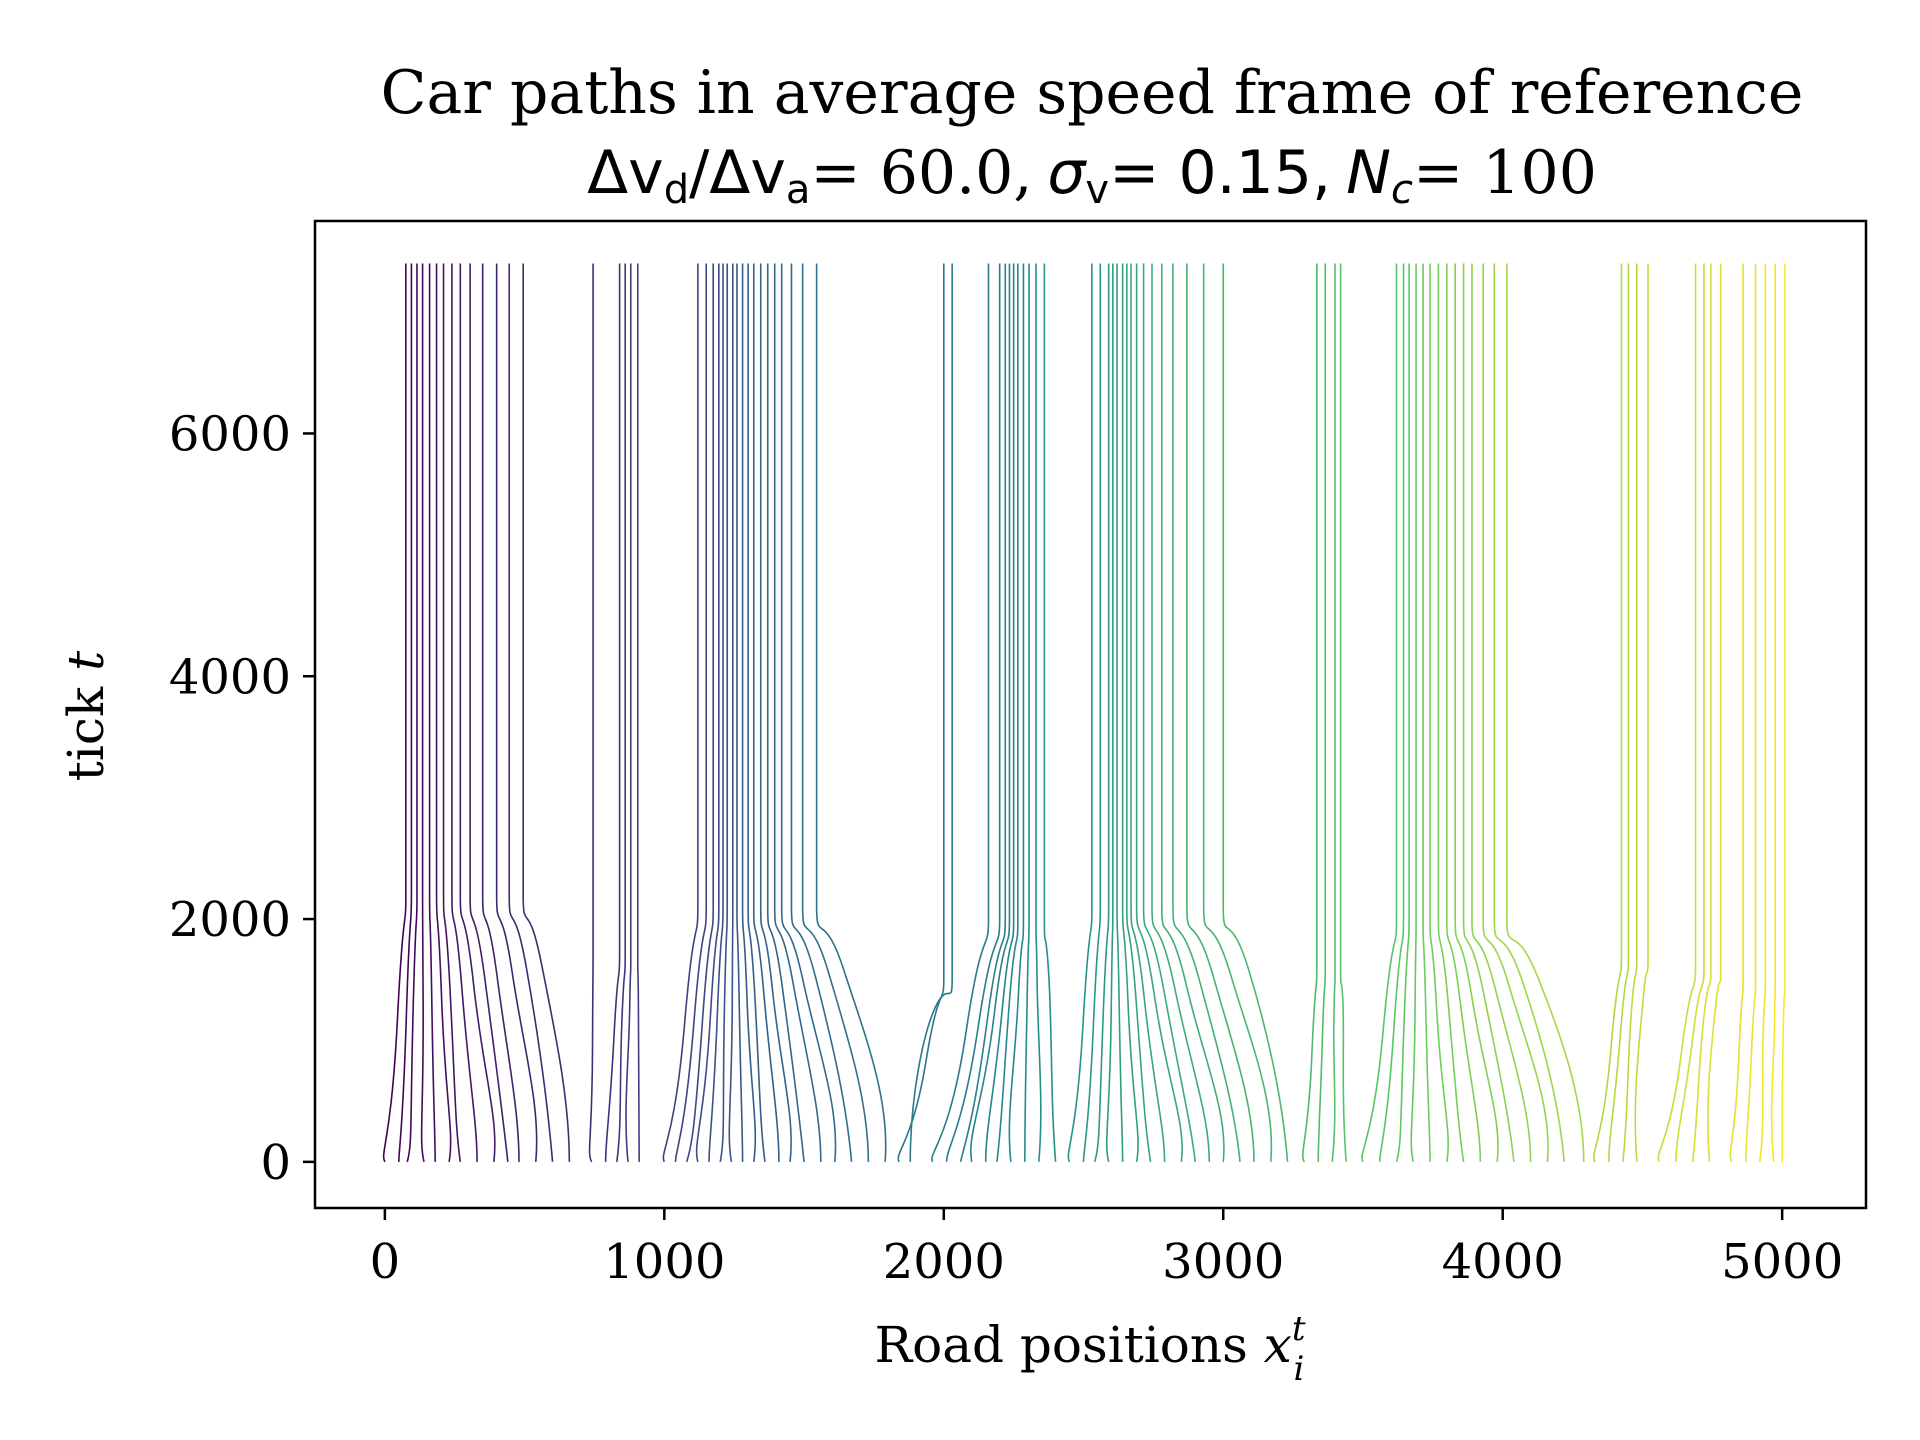  Describe the element at coordinates (242, 798) in the screenshot. I see `y-axis-ticks: 0 2000 4000 6000` at that location.